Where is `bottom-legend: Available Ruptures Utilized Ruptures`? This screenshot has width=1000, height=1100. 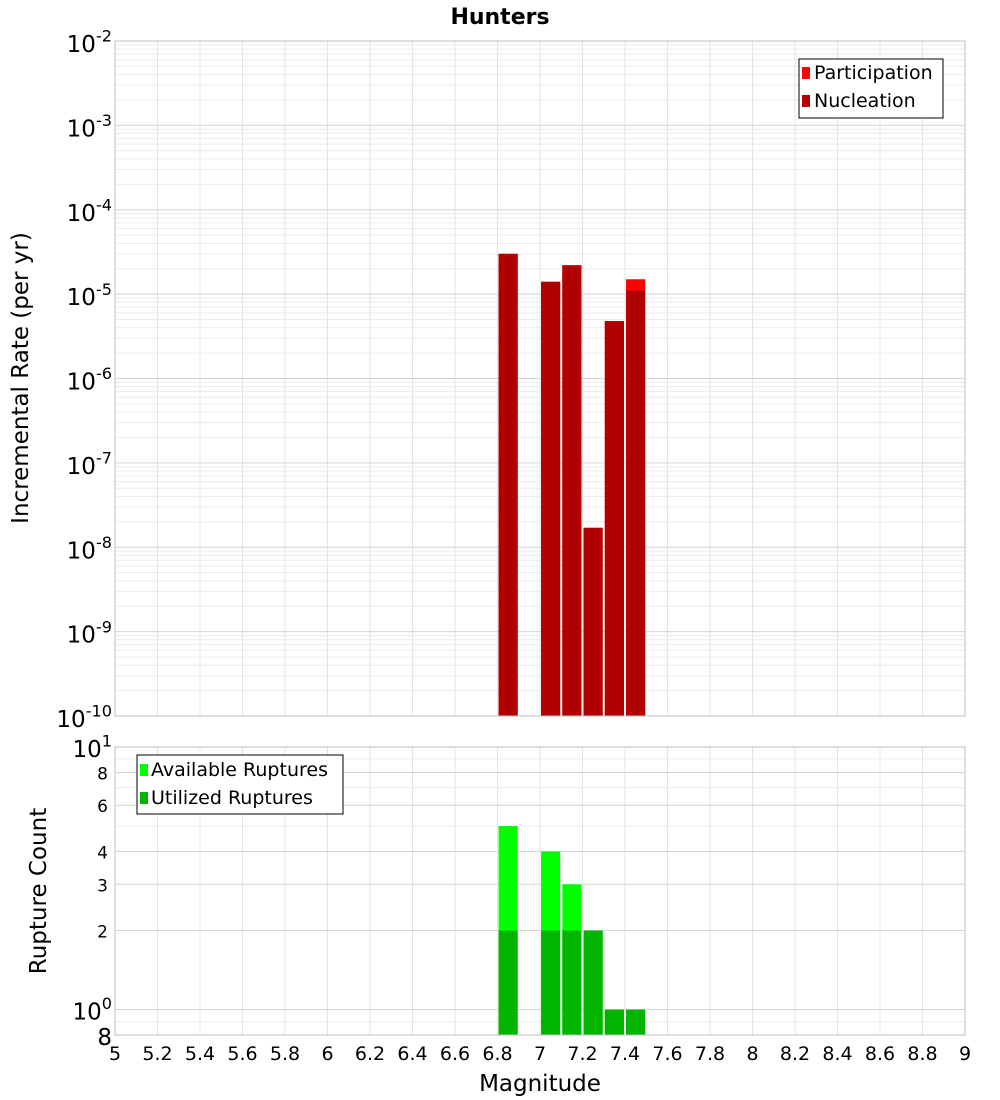 bottom-legend: Available Ruptures Utilized Ruptures is located at coordinates (240, 784).